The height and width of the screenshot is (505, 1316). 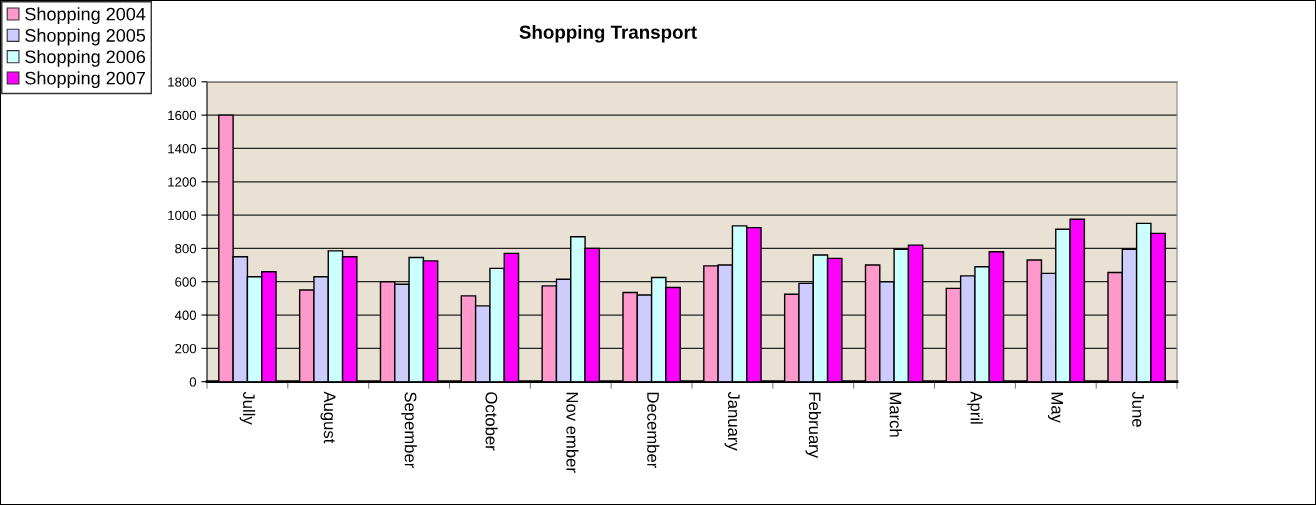 I want to click on x-tick-label: December, so click(x=653, y=430).